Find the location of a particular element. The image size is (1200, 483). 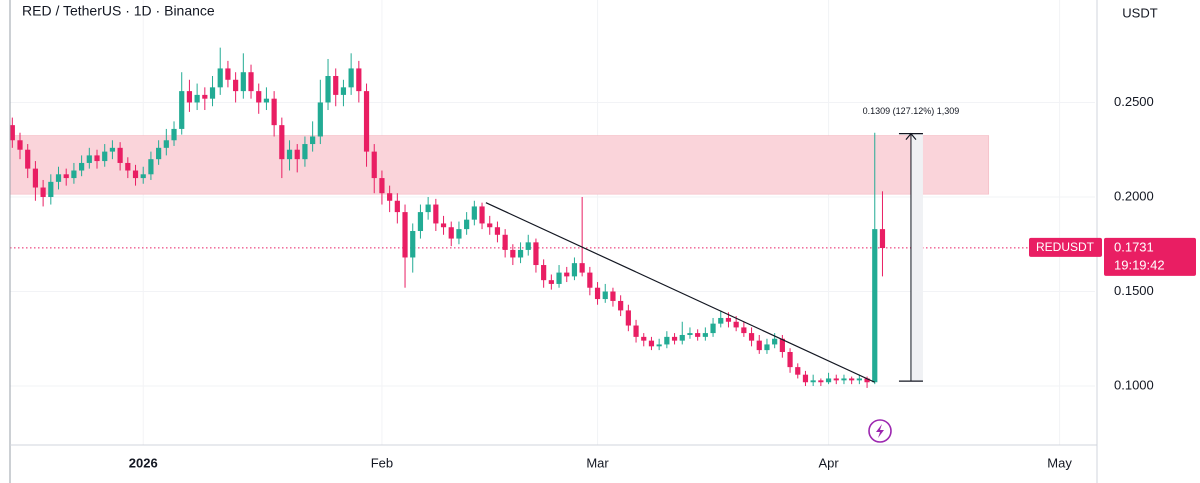

measure-label: 0.1309 (127.12%) 1,309 is located at coordinates (911, 111).